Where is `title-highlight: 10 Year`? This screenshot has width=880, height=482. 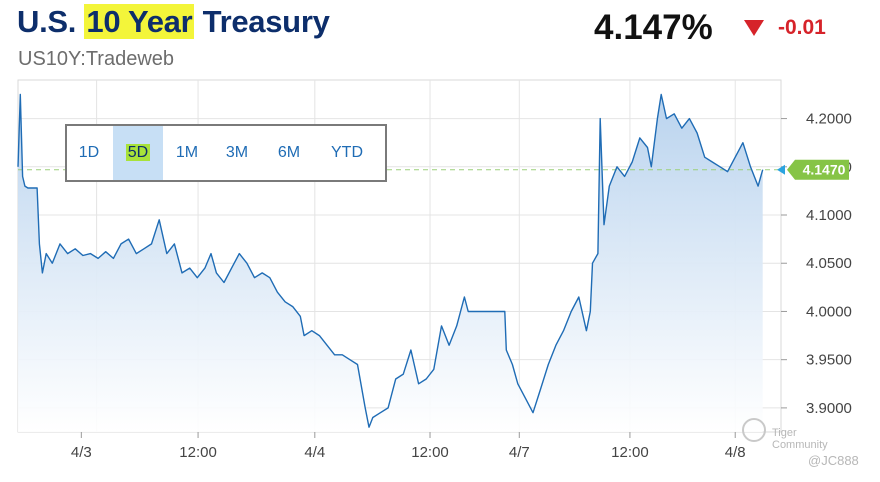 title-highlight: 10 Year is located at coordinates (139, 21).